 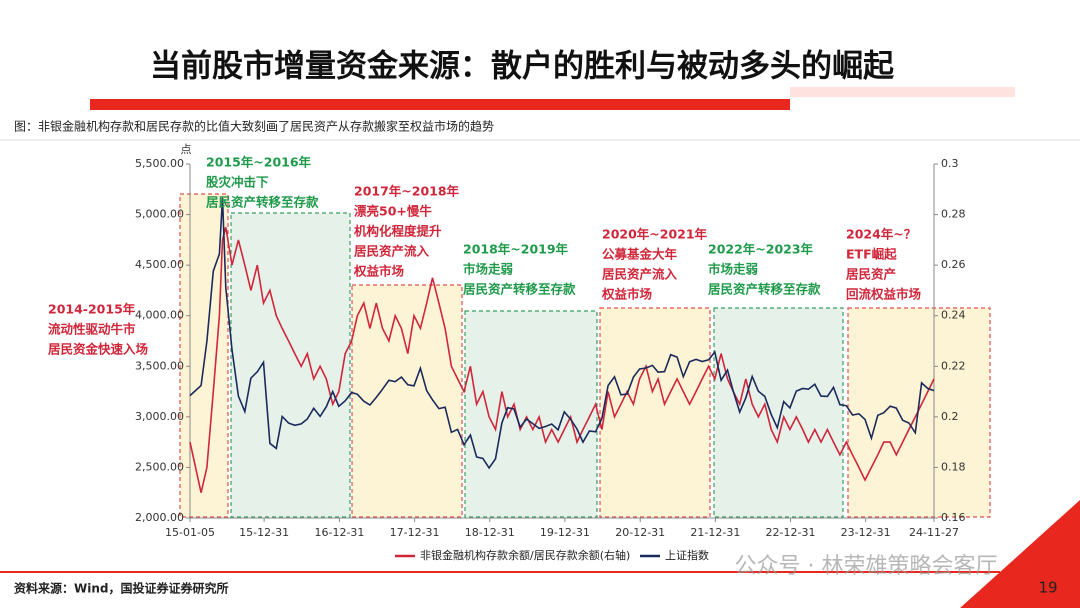 I want to click on annotation: 2024年~？, so click(x=881, y=234).